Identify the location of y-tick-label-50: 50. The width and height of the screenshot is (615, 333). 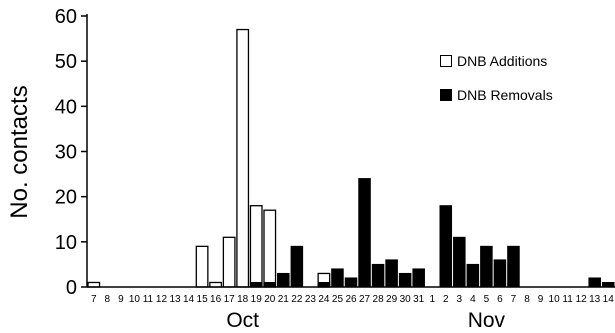
(66, 62).